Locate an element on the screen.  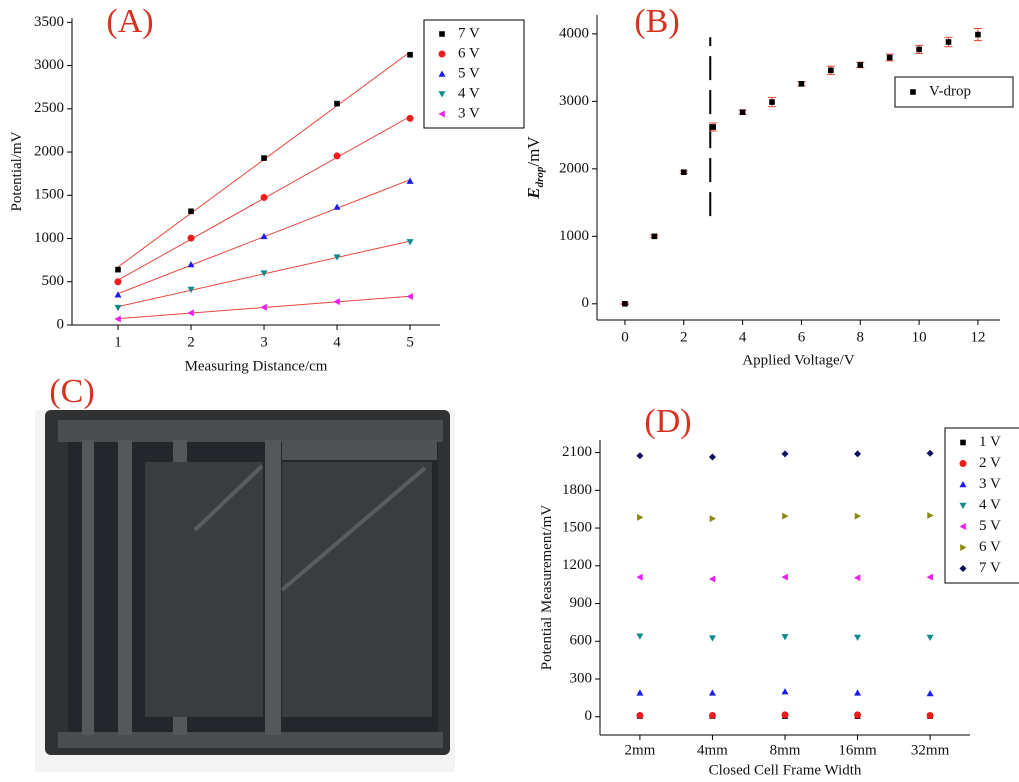
x-tick-label: 16mm is located at coordinates (857, 750).